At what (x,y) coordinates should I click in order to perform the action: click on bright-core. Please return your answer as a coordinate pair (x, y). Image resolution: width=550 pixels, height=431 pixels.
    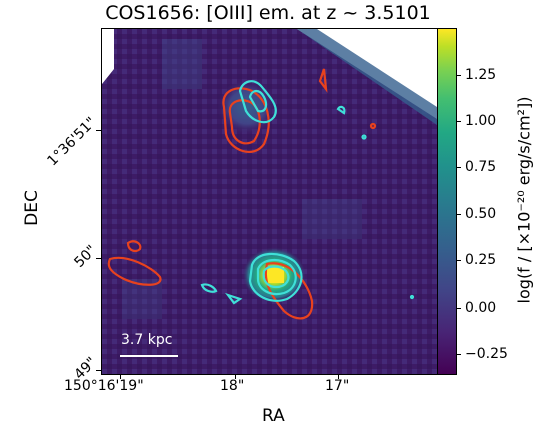
    Looking at the image, I should click on (275, 275).